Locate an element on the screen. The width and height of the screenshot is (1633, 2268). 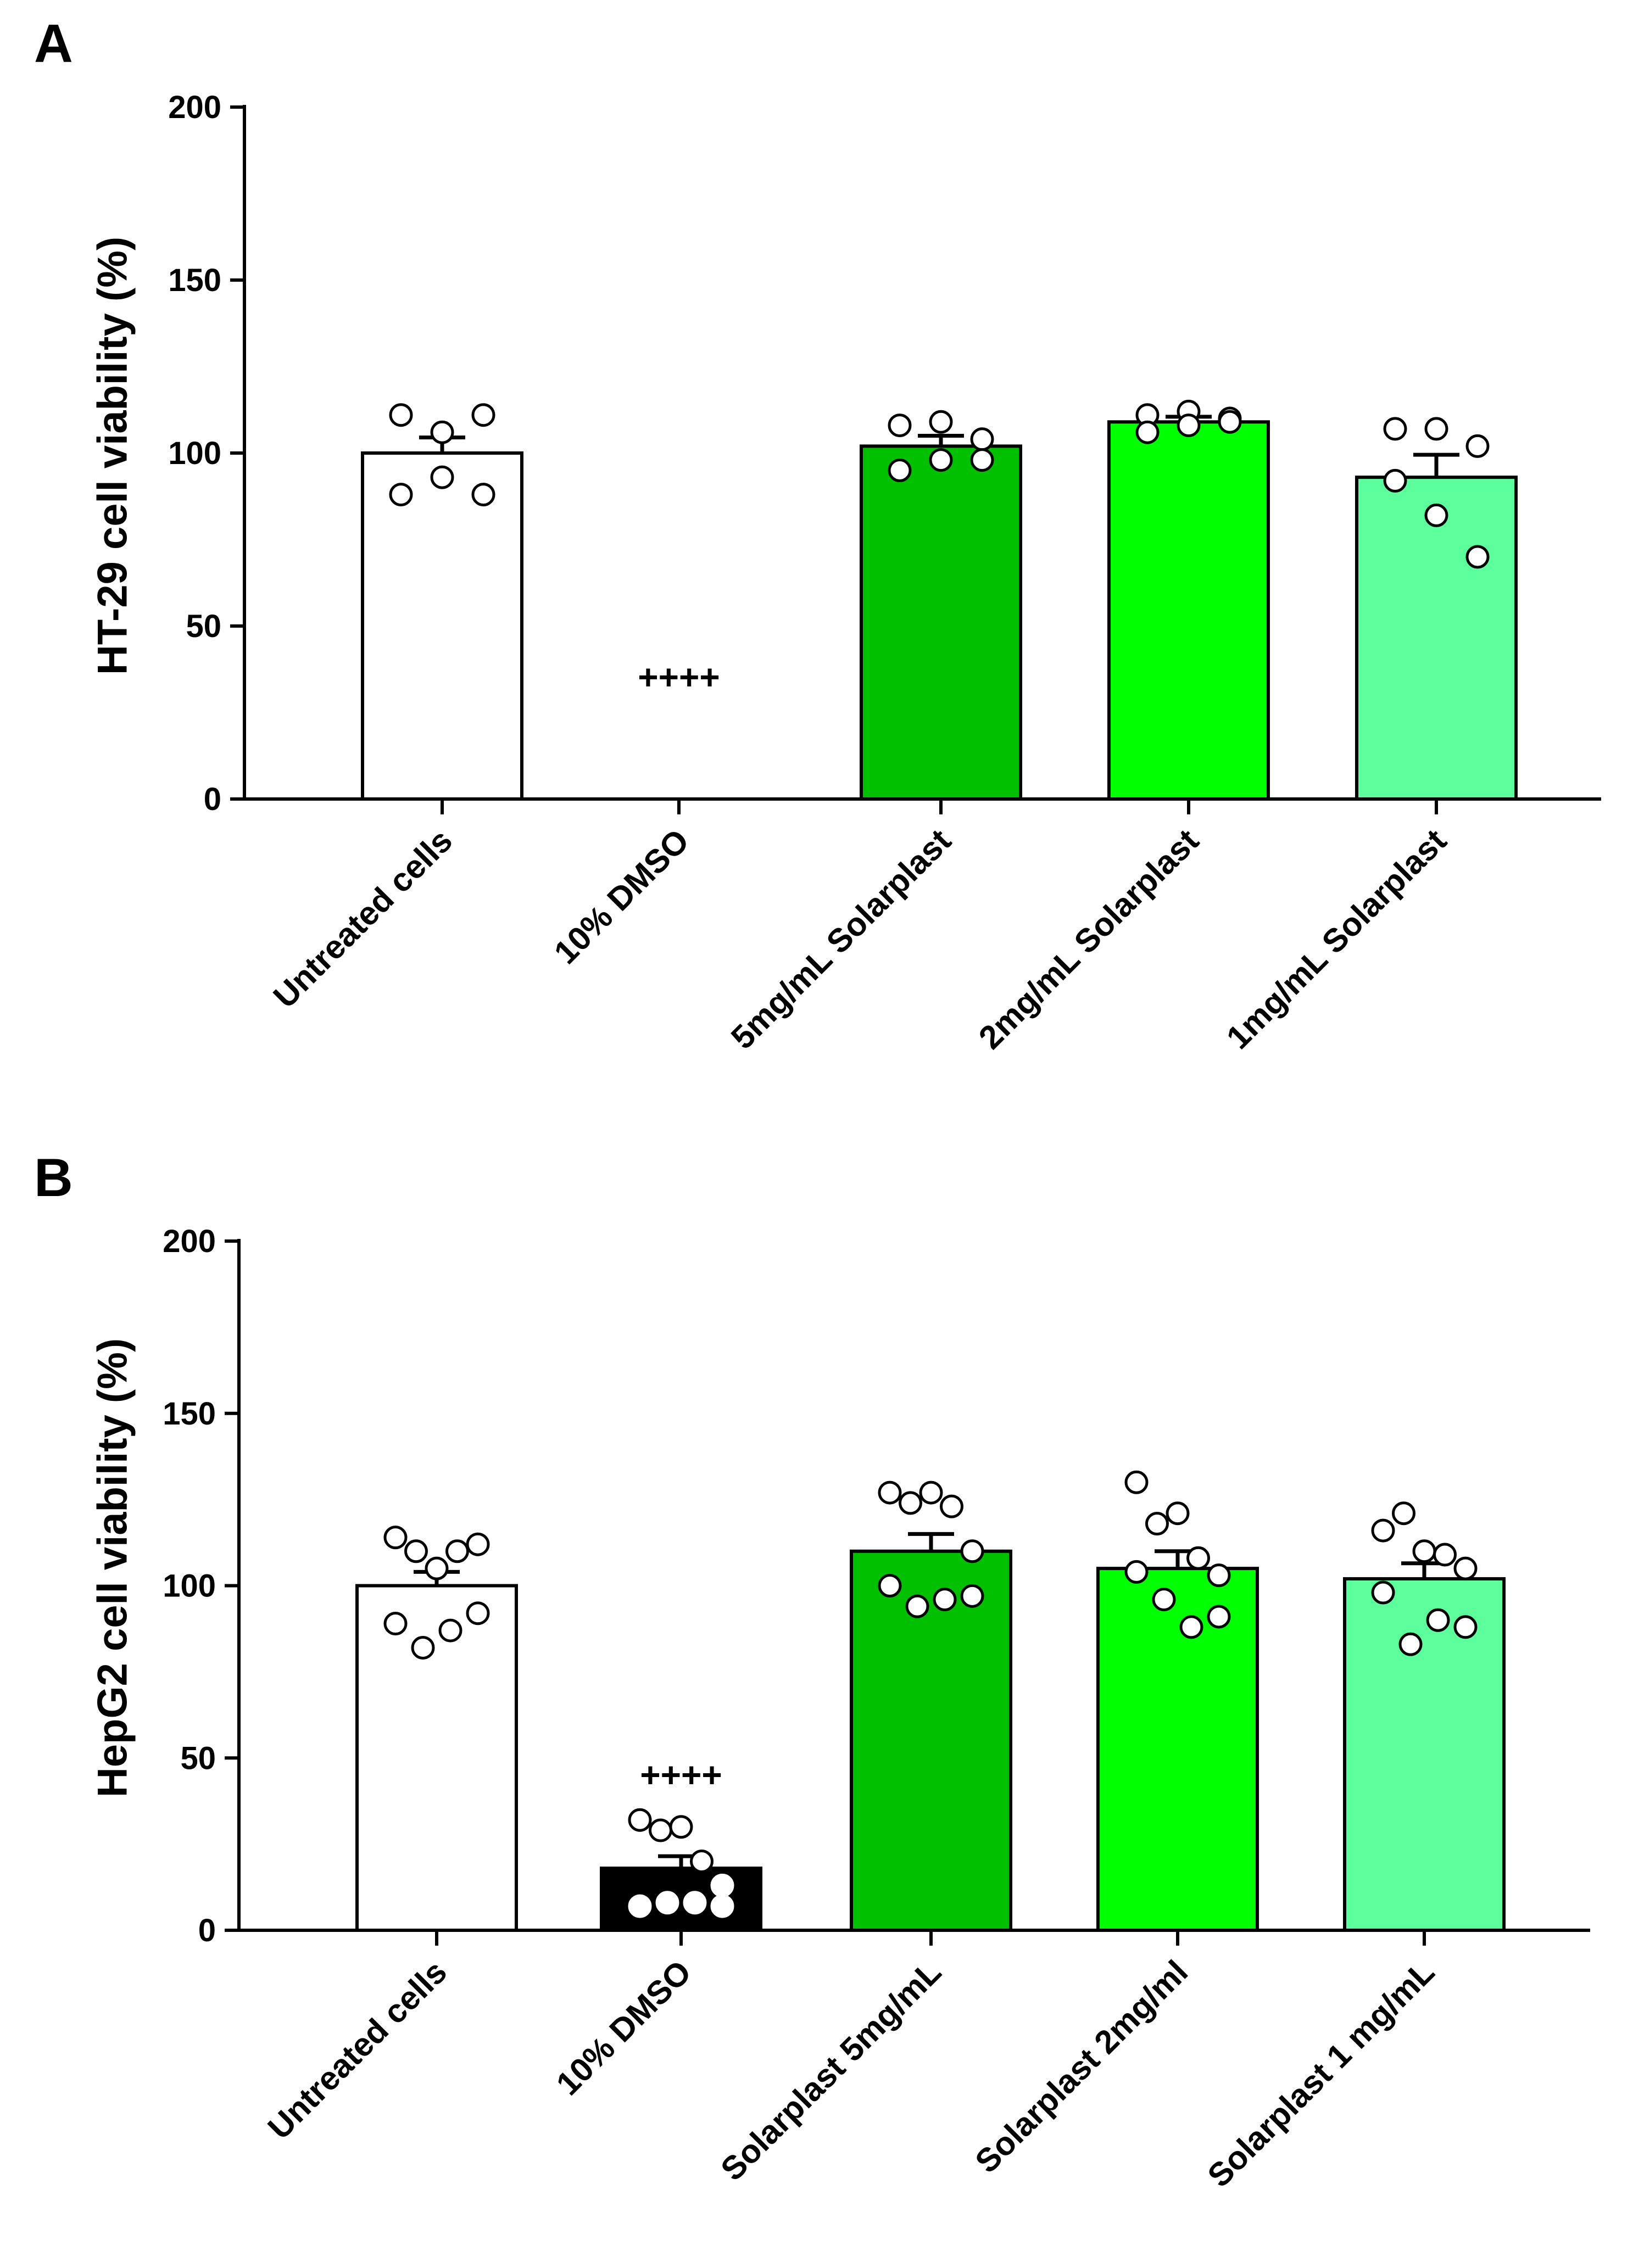
x-tick-label: Solarplast 2mg/ml is located at coordinates (1081, 2066).